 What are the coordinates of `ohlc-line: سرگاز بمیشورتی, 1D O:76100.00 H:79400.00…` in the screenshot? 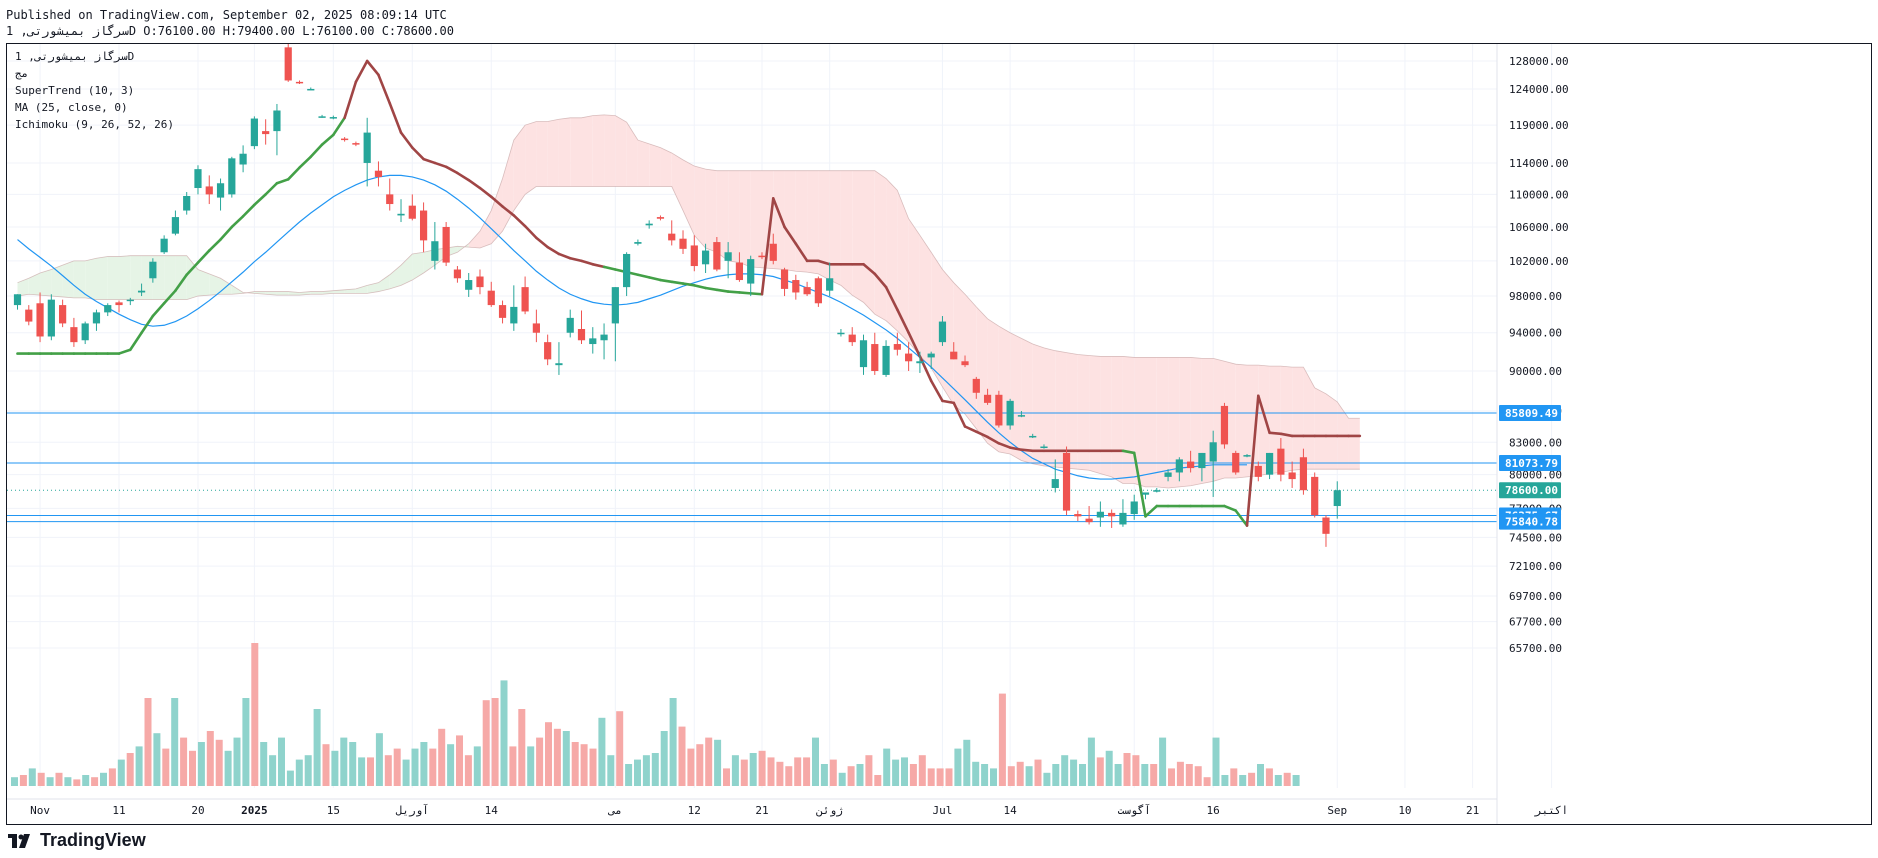 It's located at (230, 31).